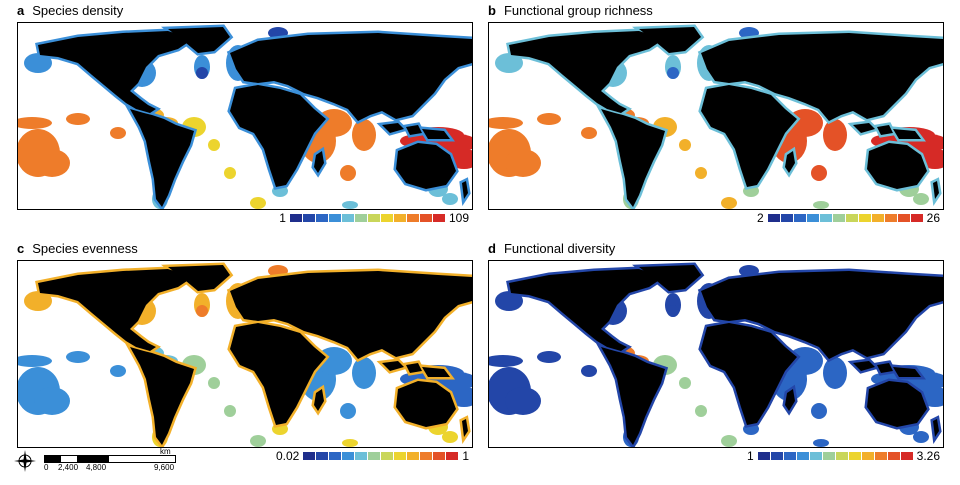  Describe the element at coordinates (760, 218) in the screenshot. I see `legend-min-label: 2` at that location.